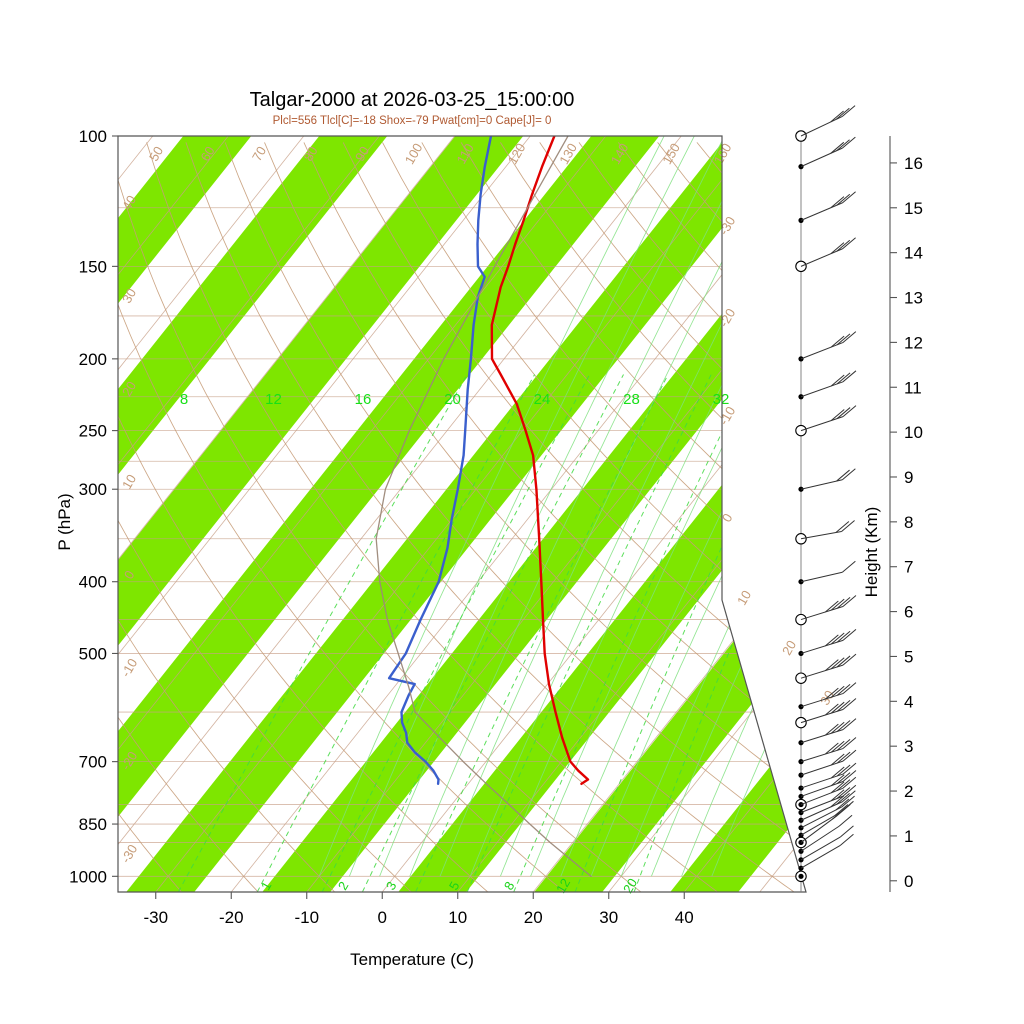  What do you see at coordinates (913, 298) in the screenshot?
I see `height-tick-label: 13` at bounding box center [913, 298].